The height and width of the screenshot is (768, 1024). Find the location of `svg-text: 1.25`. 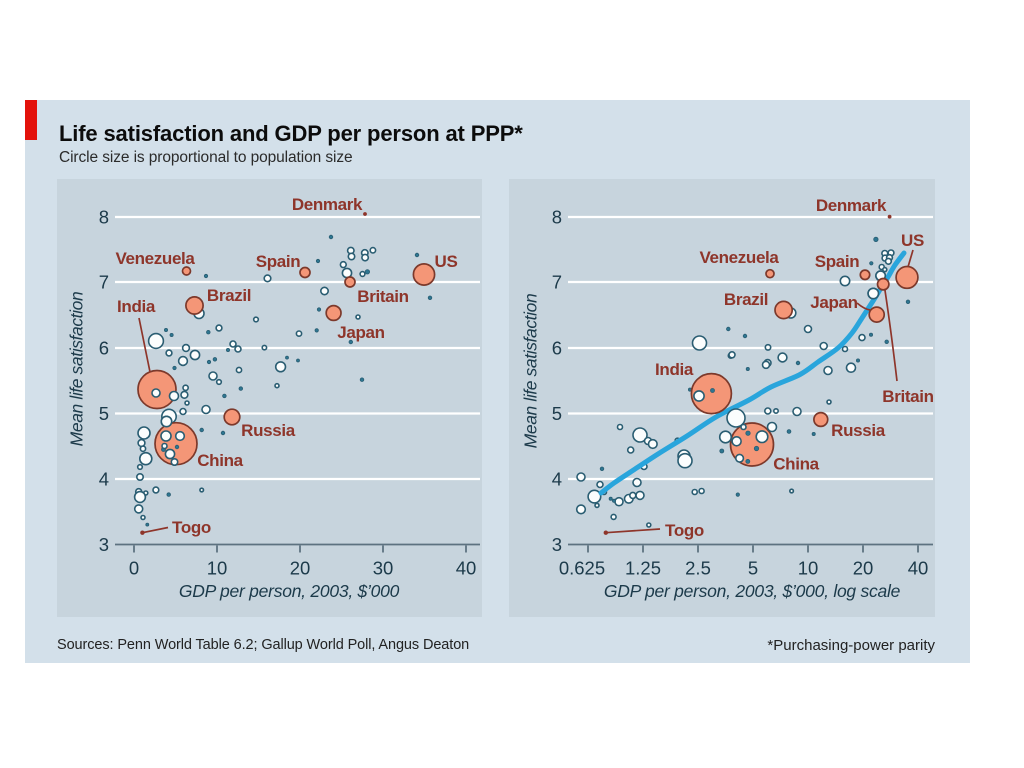

svg-text: 1.25 is located at coordinates (643, 568).